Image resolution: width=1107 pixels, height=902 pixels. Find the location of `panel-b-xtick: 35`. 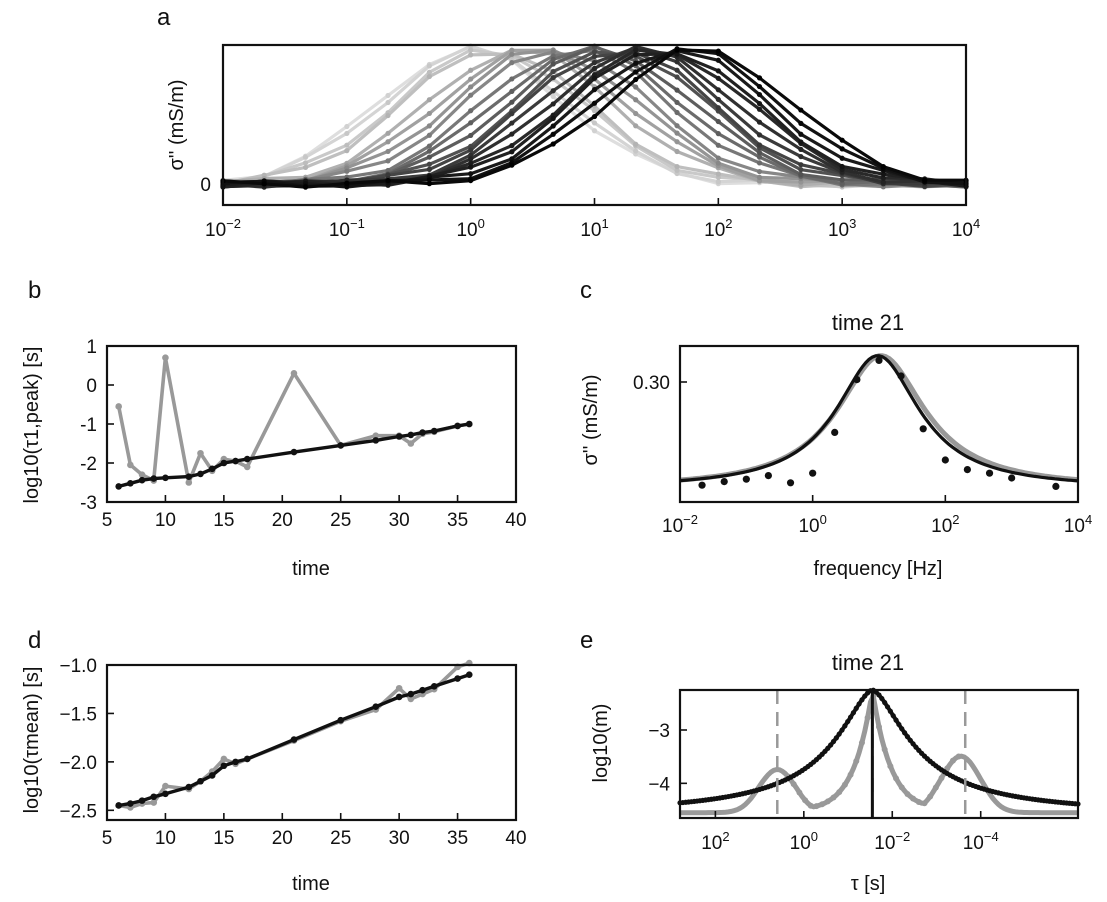

panel-b-xtick: 35 is located at coordinates (457, 520).